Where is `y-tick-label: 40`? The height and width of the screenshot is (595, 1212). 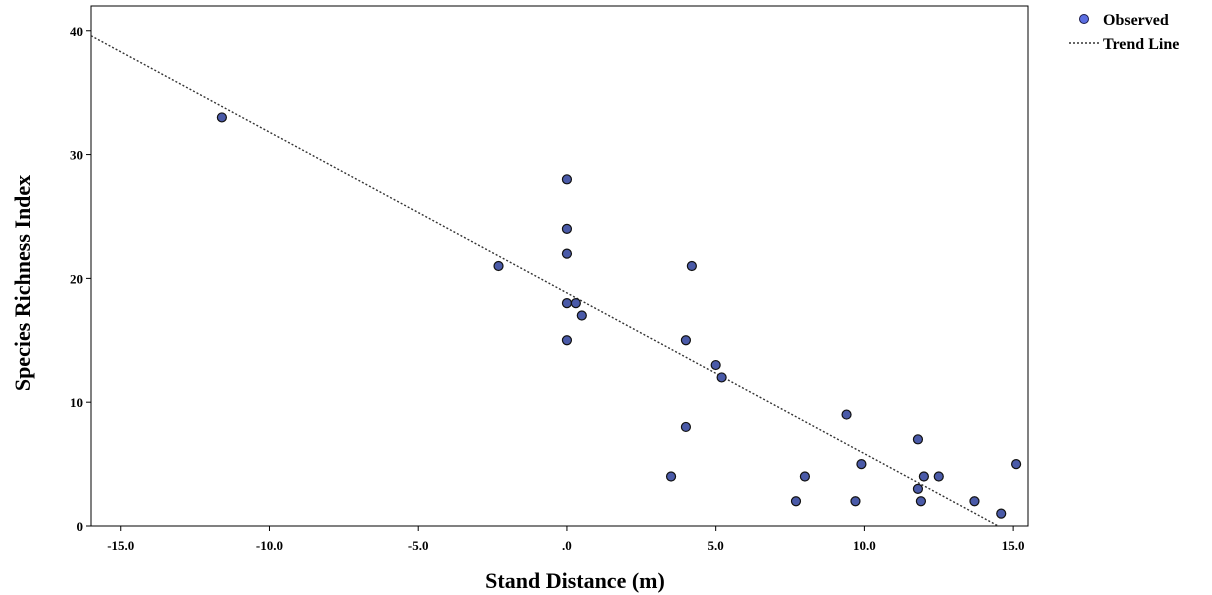
y-tick-label: 40 is located at coordinates (76, 31).